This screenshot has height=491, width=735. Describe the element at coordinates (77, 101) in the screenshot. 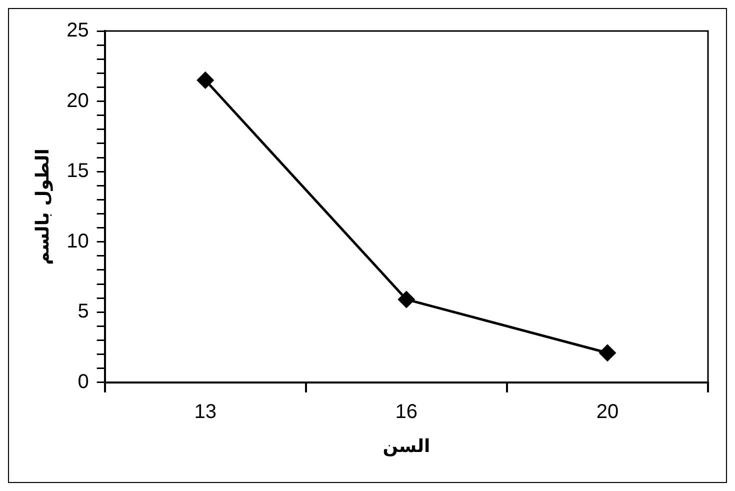

I see `y-tick-label: 20` at that location.